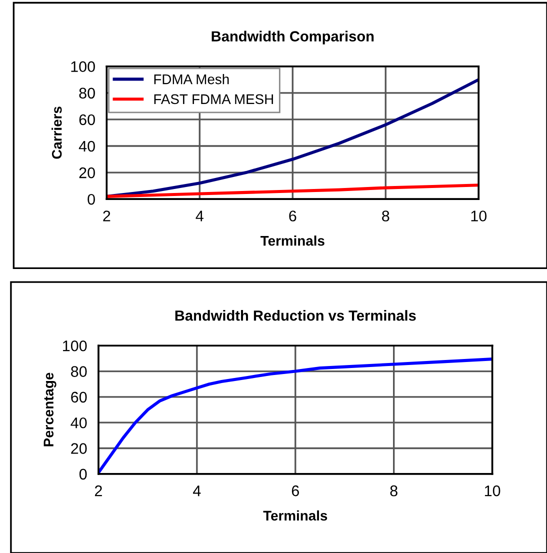 The height and width of the screenshot is (553, 547). I want to click on y-axis-title: Carriers, so click(57, 132).